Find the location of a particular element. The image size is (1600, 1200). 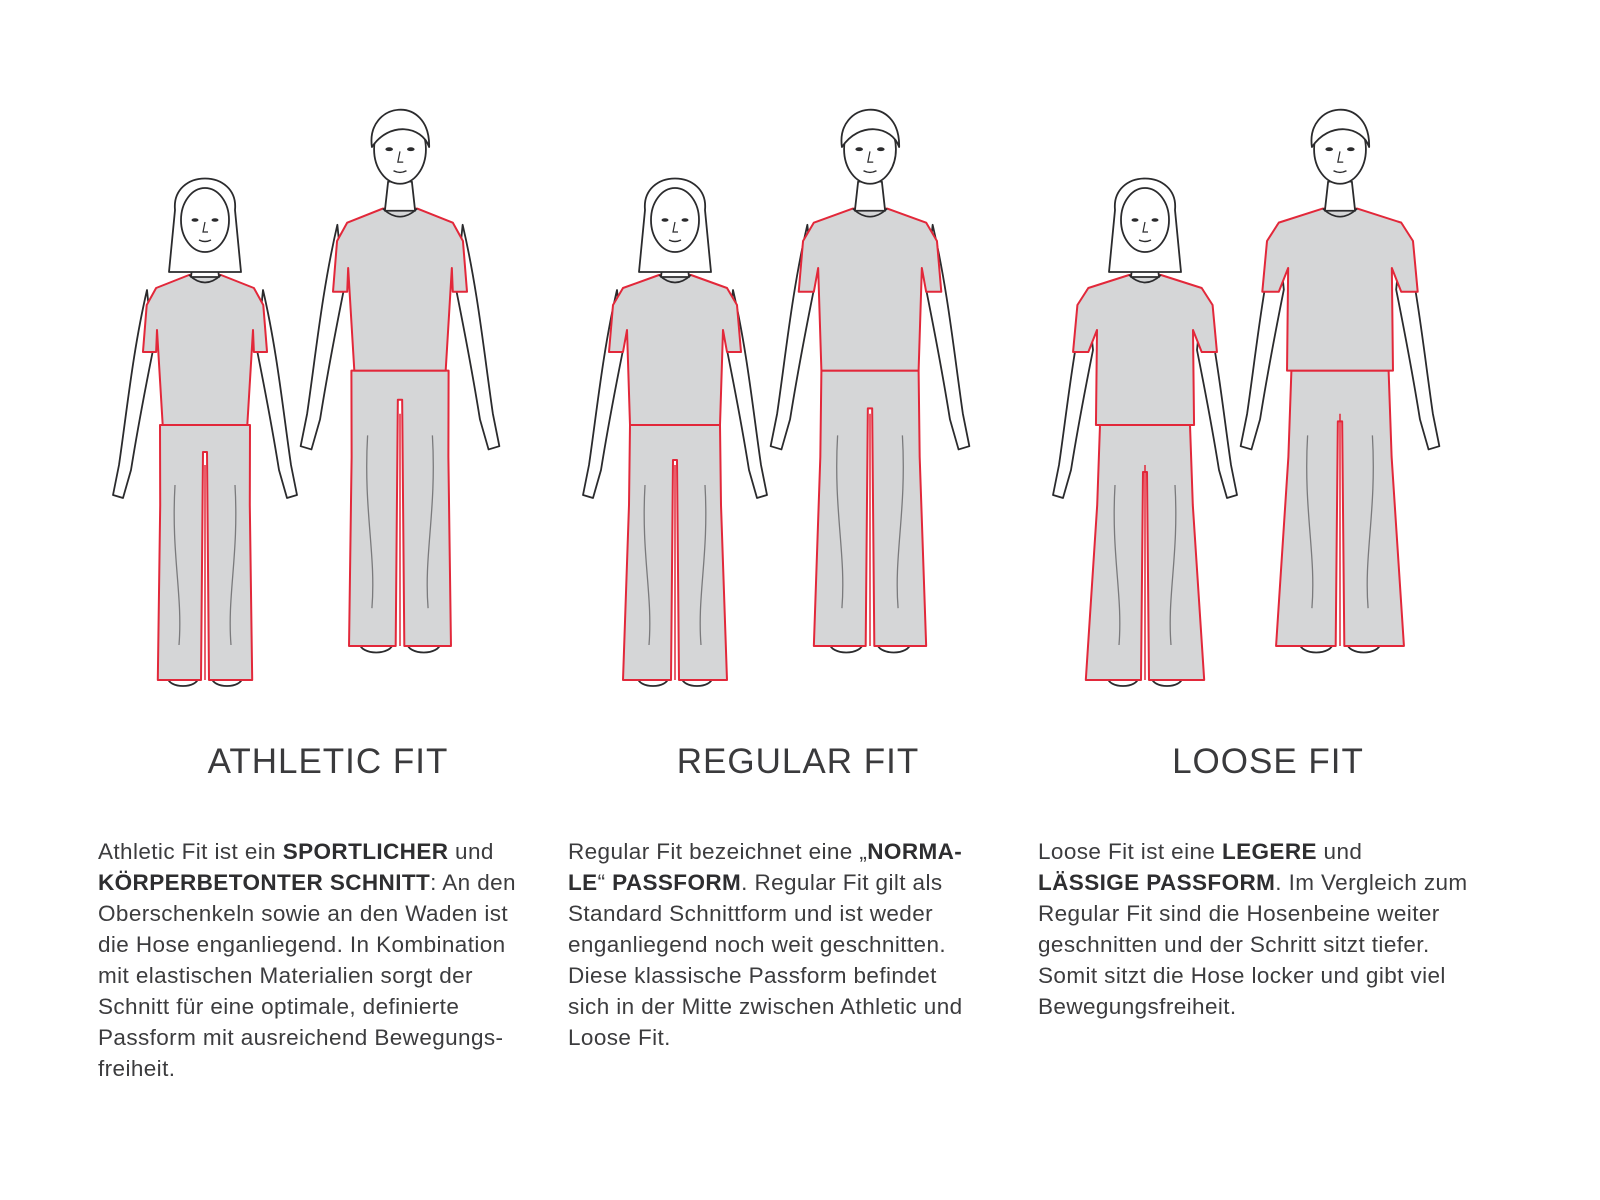

body-text: . Regular Fit gilt als is located at coordinates (842, 882).